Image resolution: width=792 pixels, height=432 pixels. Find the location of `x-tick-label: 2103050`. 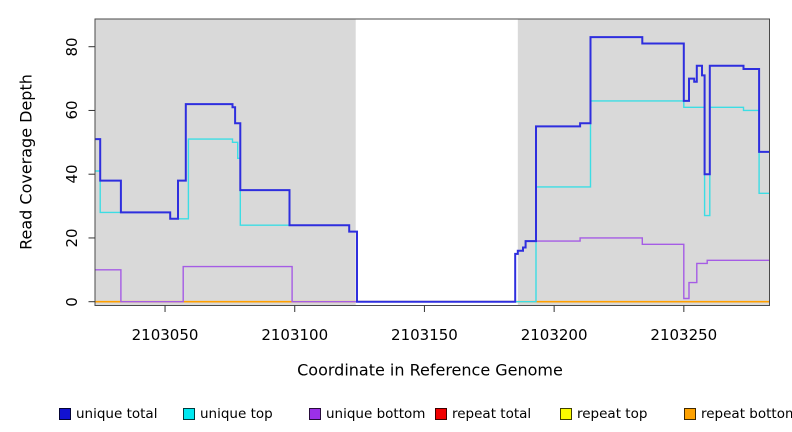

x-tick-label: 2103050 is located at coordinates (165, 335).